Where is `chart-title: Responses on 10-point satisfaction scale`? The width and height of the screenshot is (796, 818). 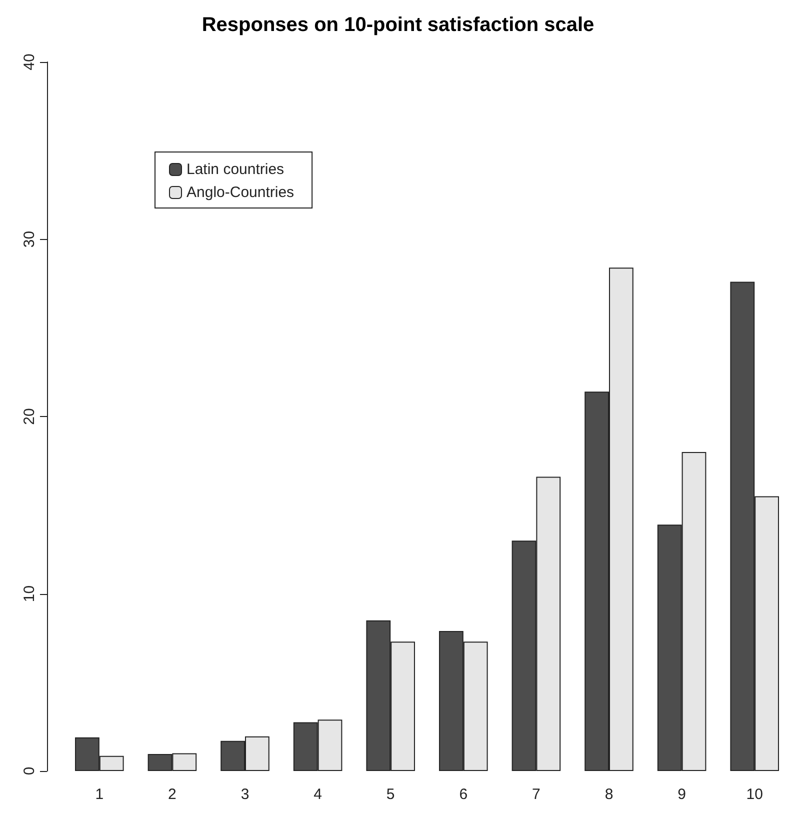
chart-title: Responses on 10-point satisfaction scale is located at coordinates (398, 25).